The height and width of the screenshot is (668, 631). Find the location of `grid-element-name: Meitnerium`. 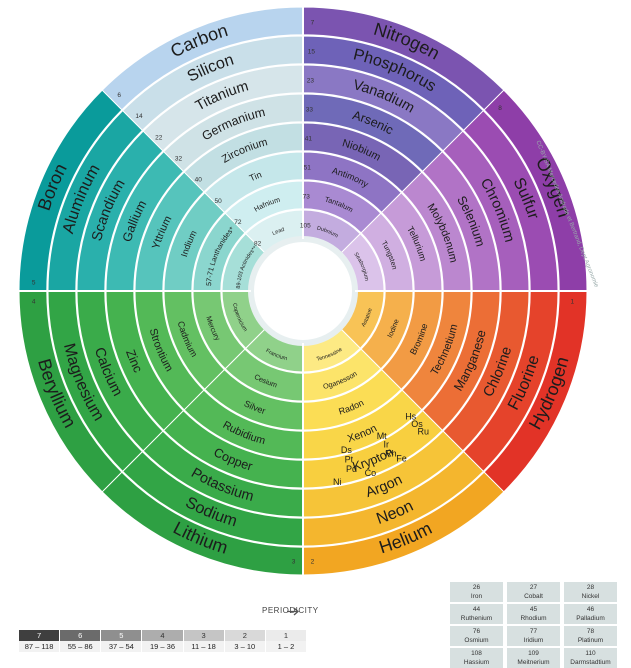

grid-element-name: Meitnerium is located at coordinates (533, 662).